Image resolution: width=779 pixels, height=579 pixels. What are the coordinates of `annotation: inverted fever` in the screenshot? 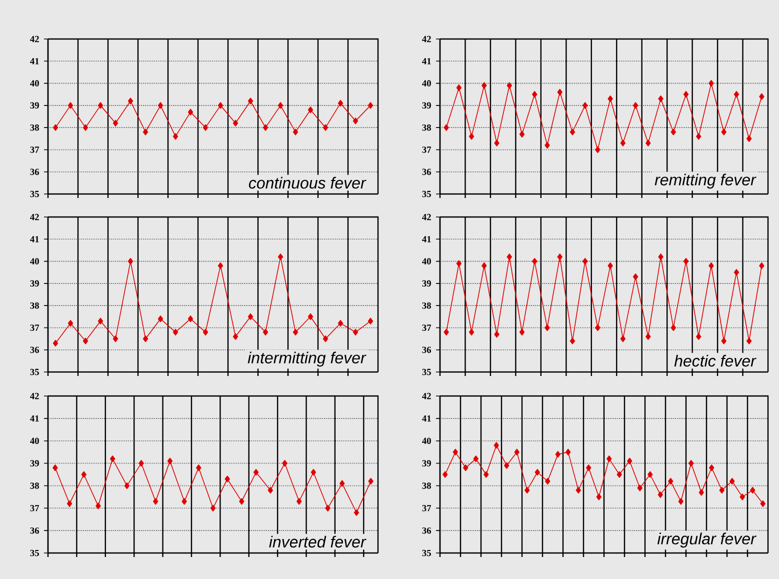 It's located at (317, 542).